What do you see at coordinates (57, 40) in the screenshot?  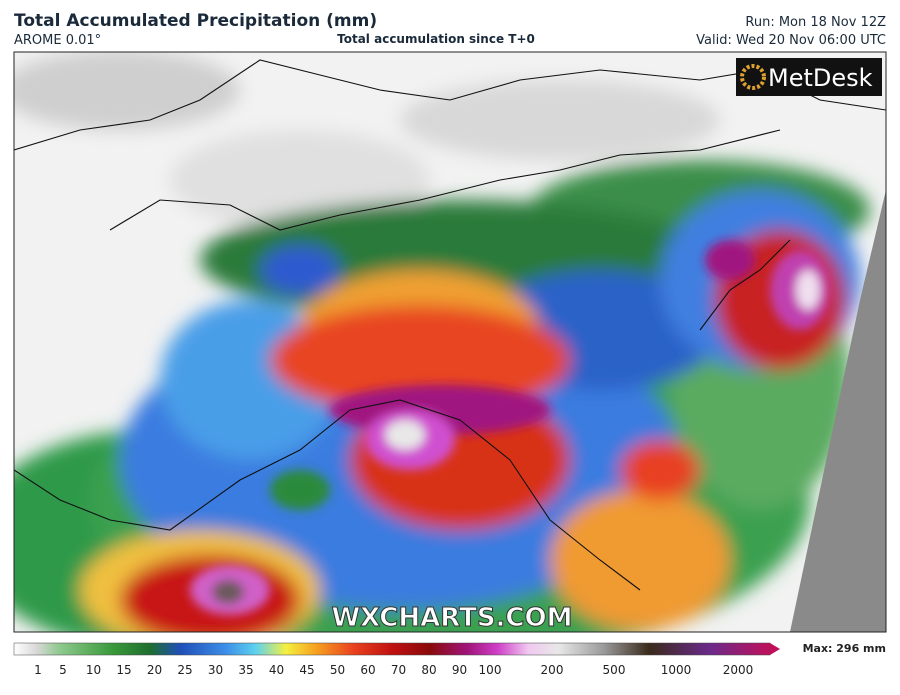 I see `model: AROME 0.01°` at bounding box center [57, 40].